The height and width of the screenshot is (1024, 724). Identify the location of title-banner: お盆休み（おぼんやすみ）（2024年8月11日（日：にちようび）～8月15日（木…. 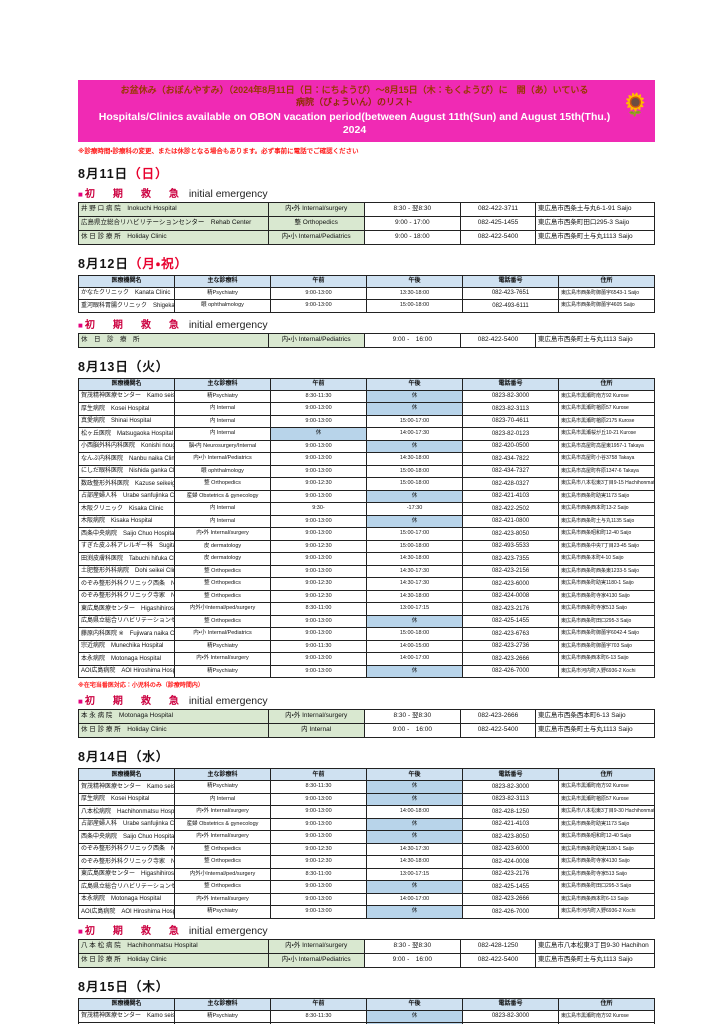
(366, 111).